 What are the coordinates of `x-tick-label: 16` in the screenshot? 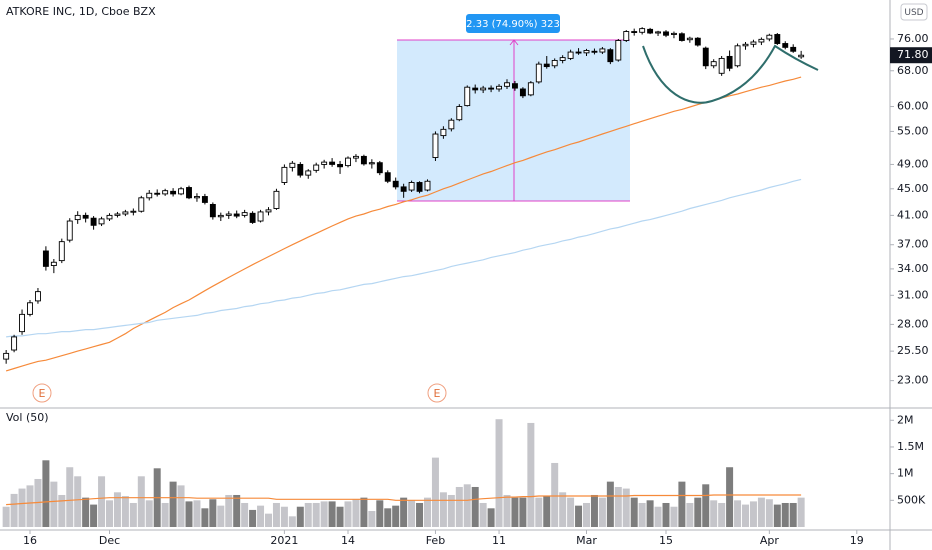 It's located at (30, 540).